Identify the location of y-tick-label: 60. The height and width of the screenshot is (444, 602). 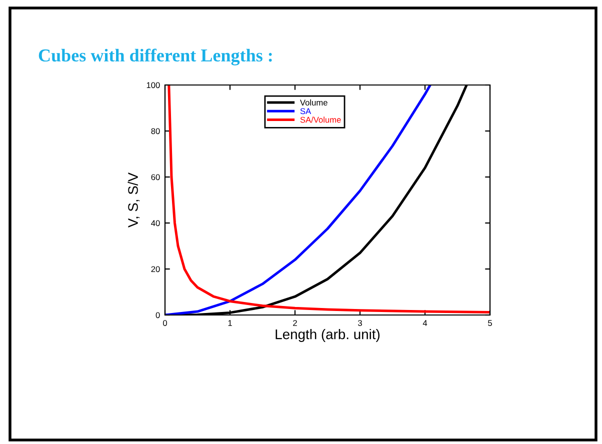
(155, 177).